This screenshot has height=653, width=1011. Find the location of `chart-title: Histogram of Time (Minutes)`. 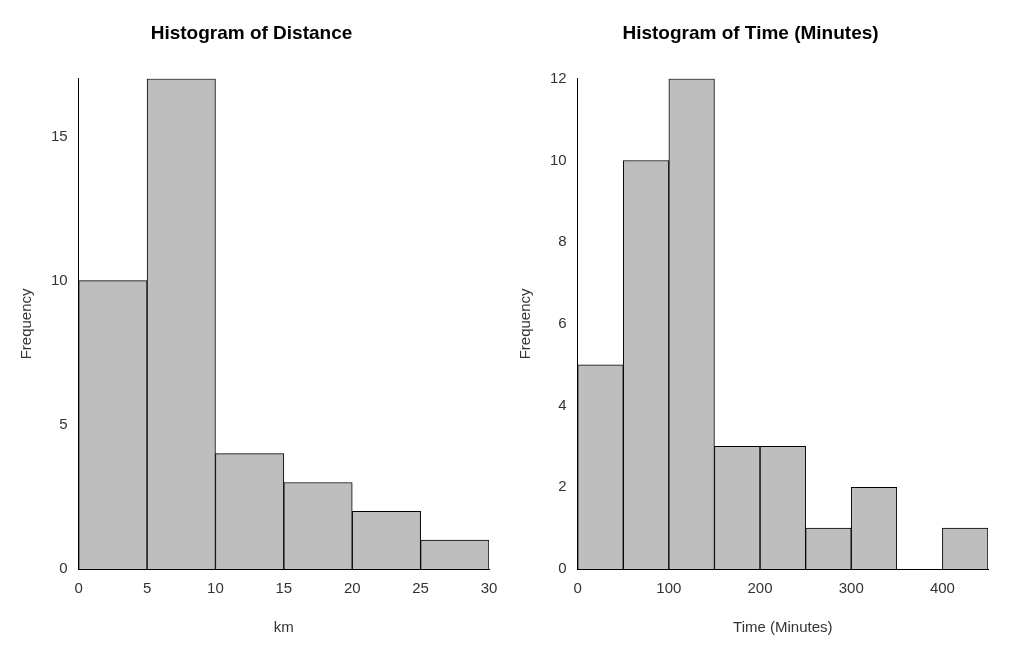

chart-title: Histogram of Time (Minutes) is located at coordinates (750, 32).